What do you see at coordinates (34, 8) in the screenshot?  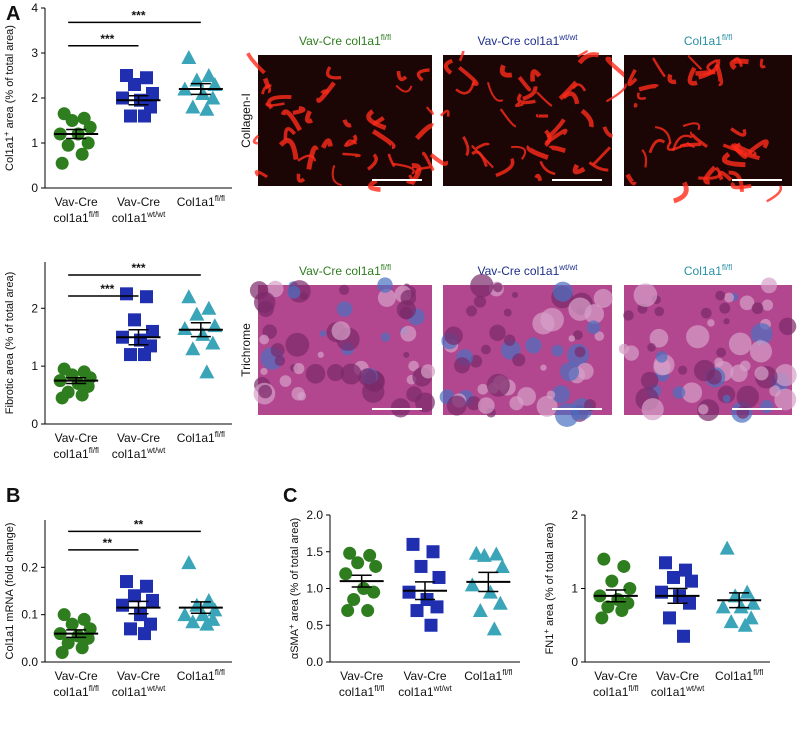 I see `y-tick-label: 4` at bounding box center [34, 8].